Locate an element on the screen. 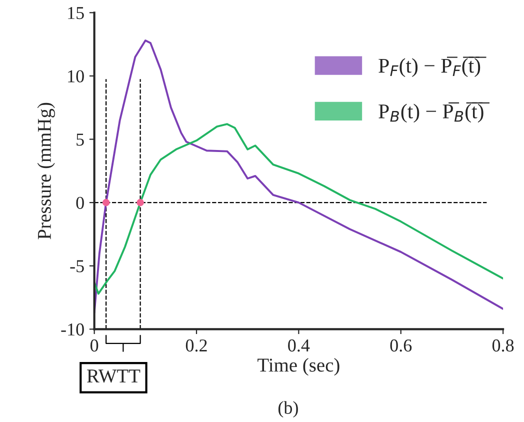 The image size is (524, 422). legend-label: P$_{B}$(t) − P̅$_{B}$(̅t̅)̅ is located at coordinates (434, 112).